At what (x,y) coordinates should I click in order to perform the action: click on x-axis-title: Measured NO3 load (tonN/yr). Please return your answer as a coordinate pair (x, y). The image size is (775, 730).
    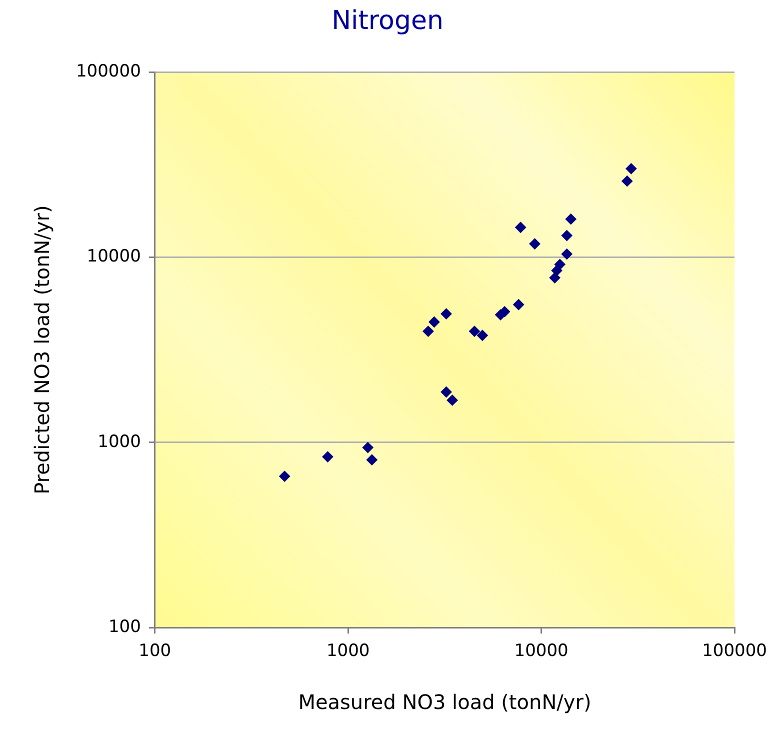
    Looking at the image, I should click on (445, 702).